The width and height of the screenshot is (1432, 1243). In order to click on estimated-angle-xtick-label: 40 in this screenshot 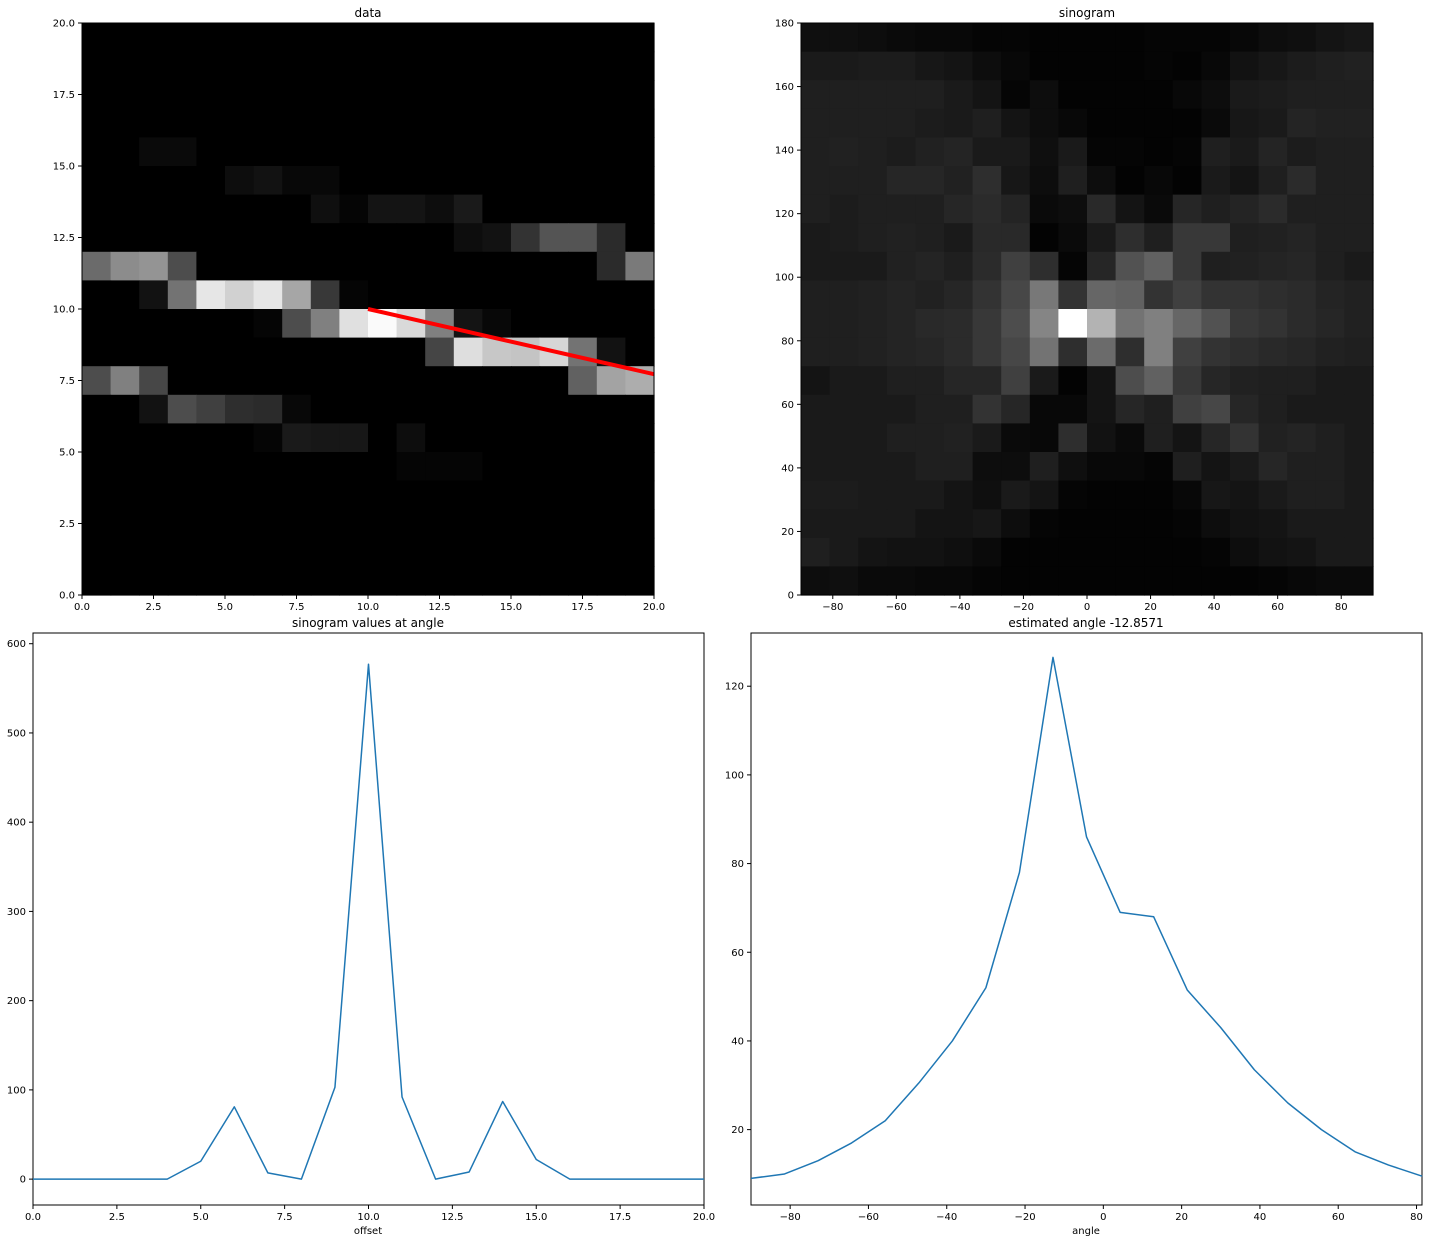, I will do `click(1260, 1217)`.